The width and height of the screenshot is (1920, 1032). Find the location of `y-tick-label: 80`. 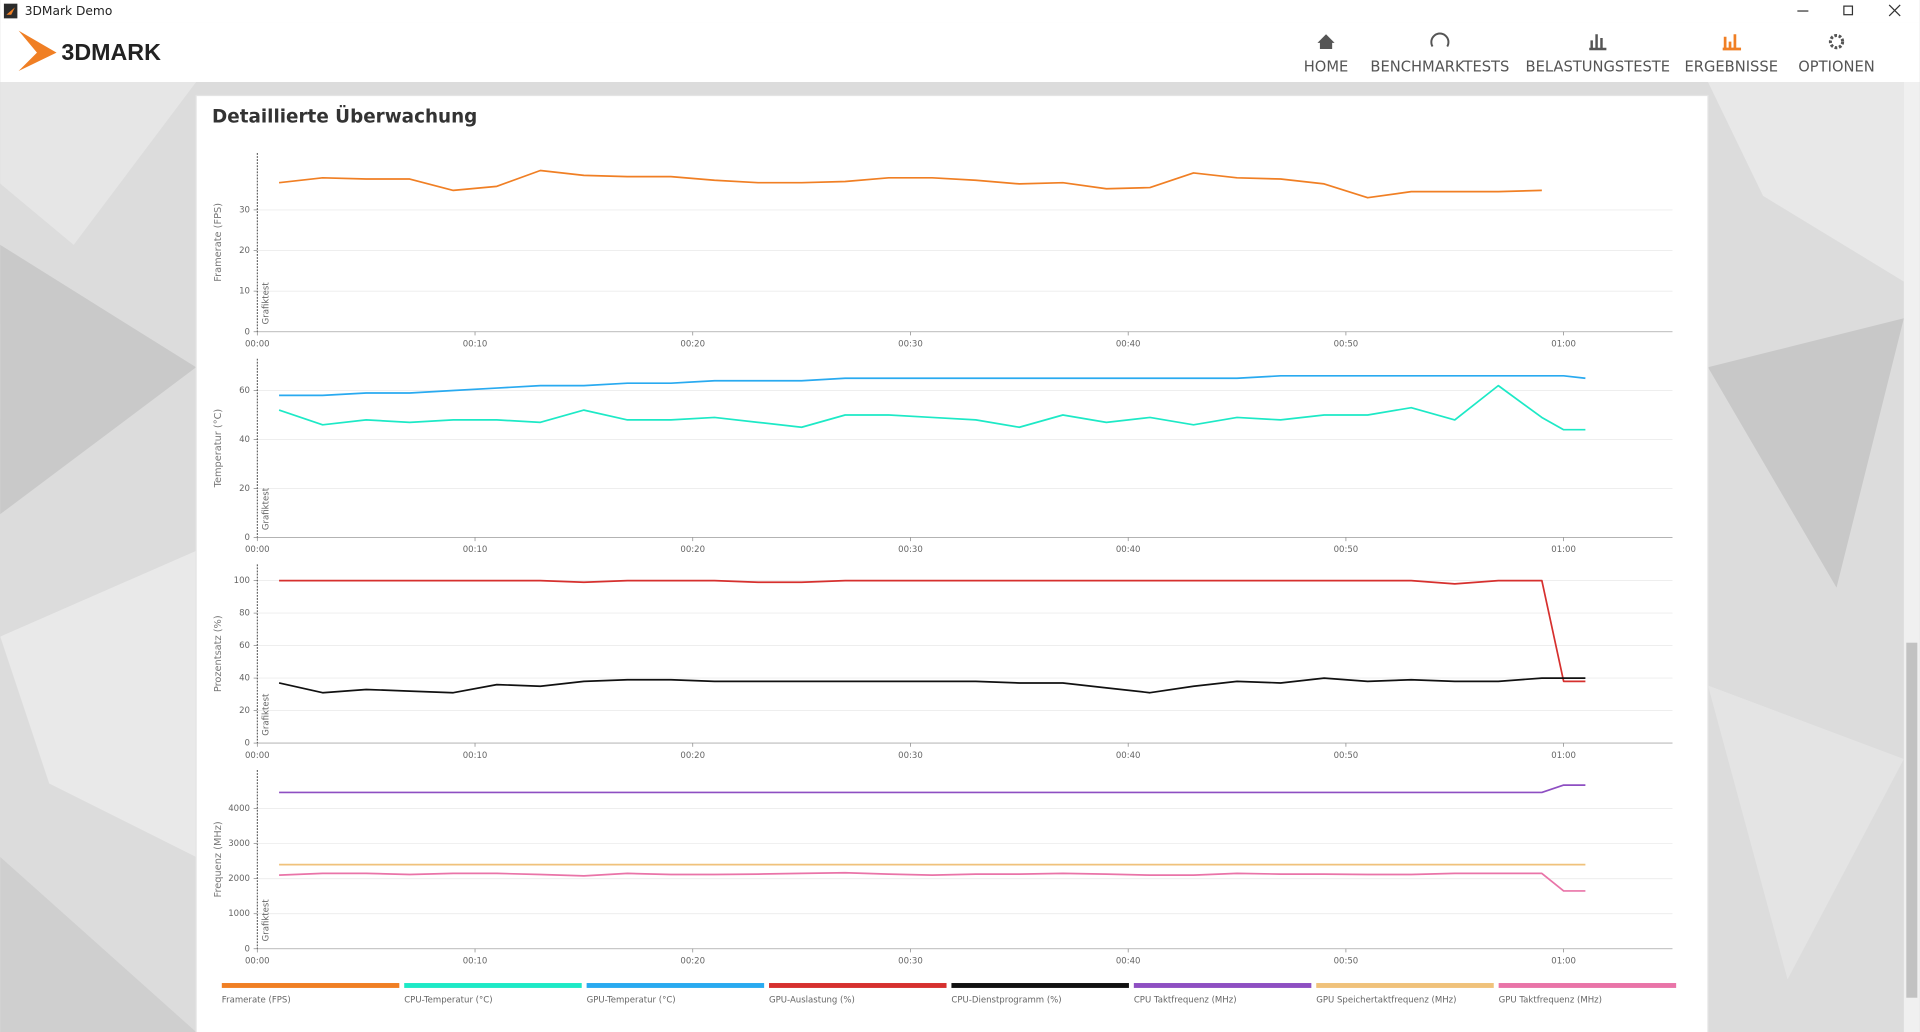

y-tick-label: 80 is located at coordinates (244, 614).